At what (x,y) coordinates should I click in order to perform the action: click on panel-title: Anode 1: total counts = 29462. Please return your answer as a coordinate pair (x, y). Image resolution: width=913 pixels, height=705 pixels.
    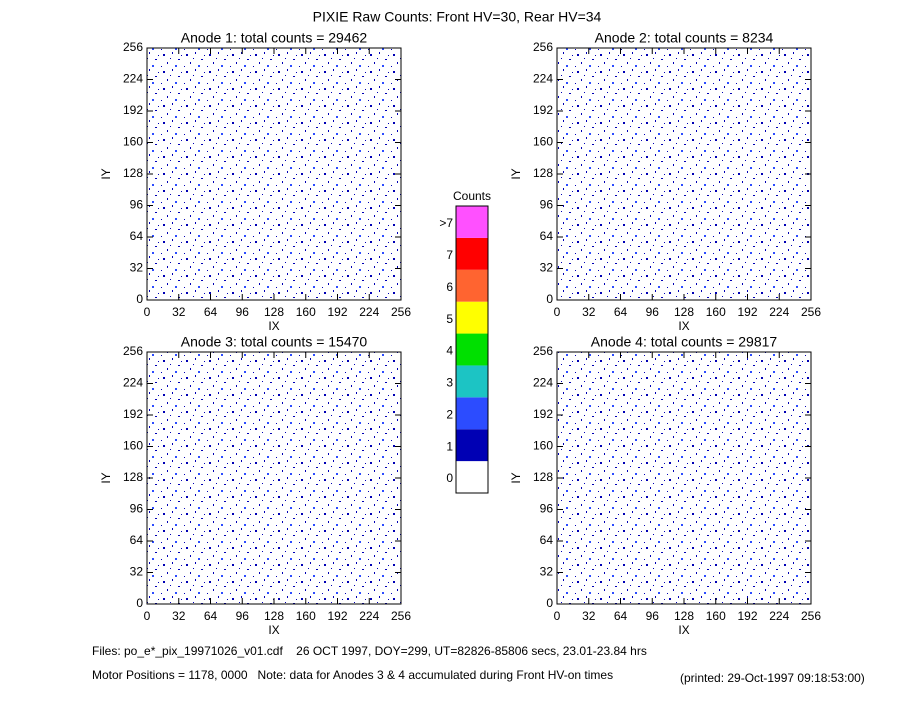
    Looking at the image, I should click on (274, 38).